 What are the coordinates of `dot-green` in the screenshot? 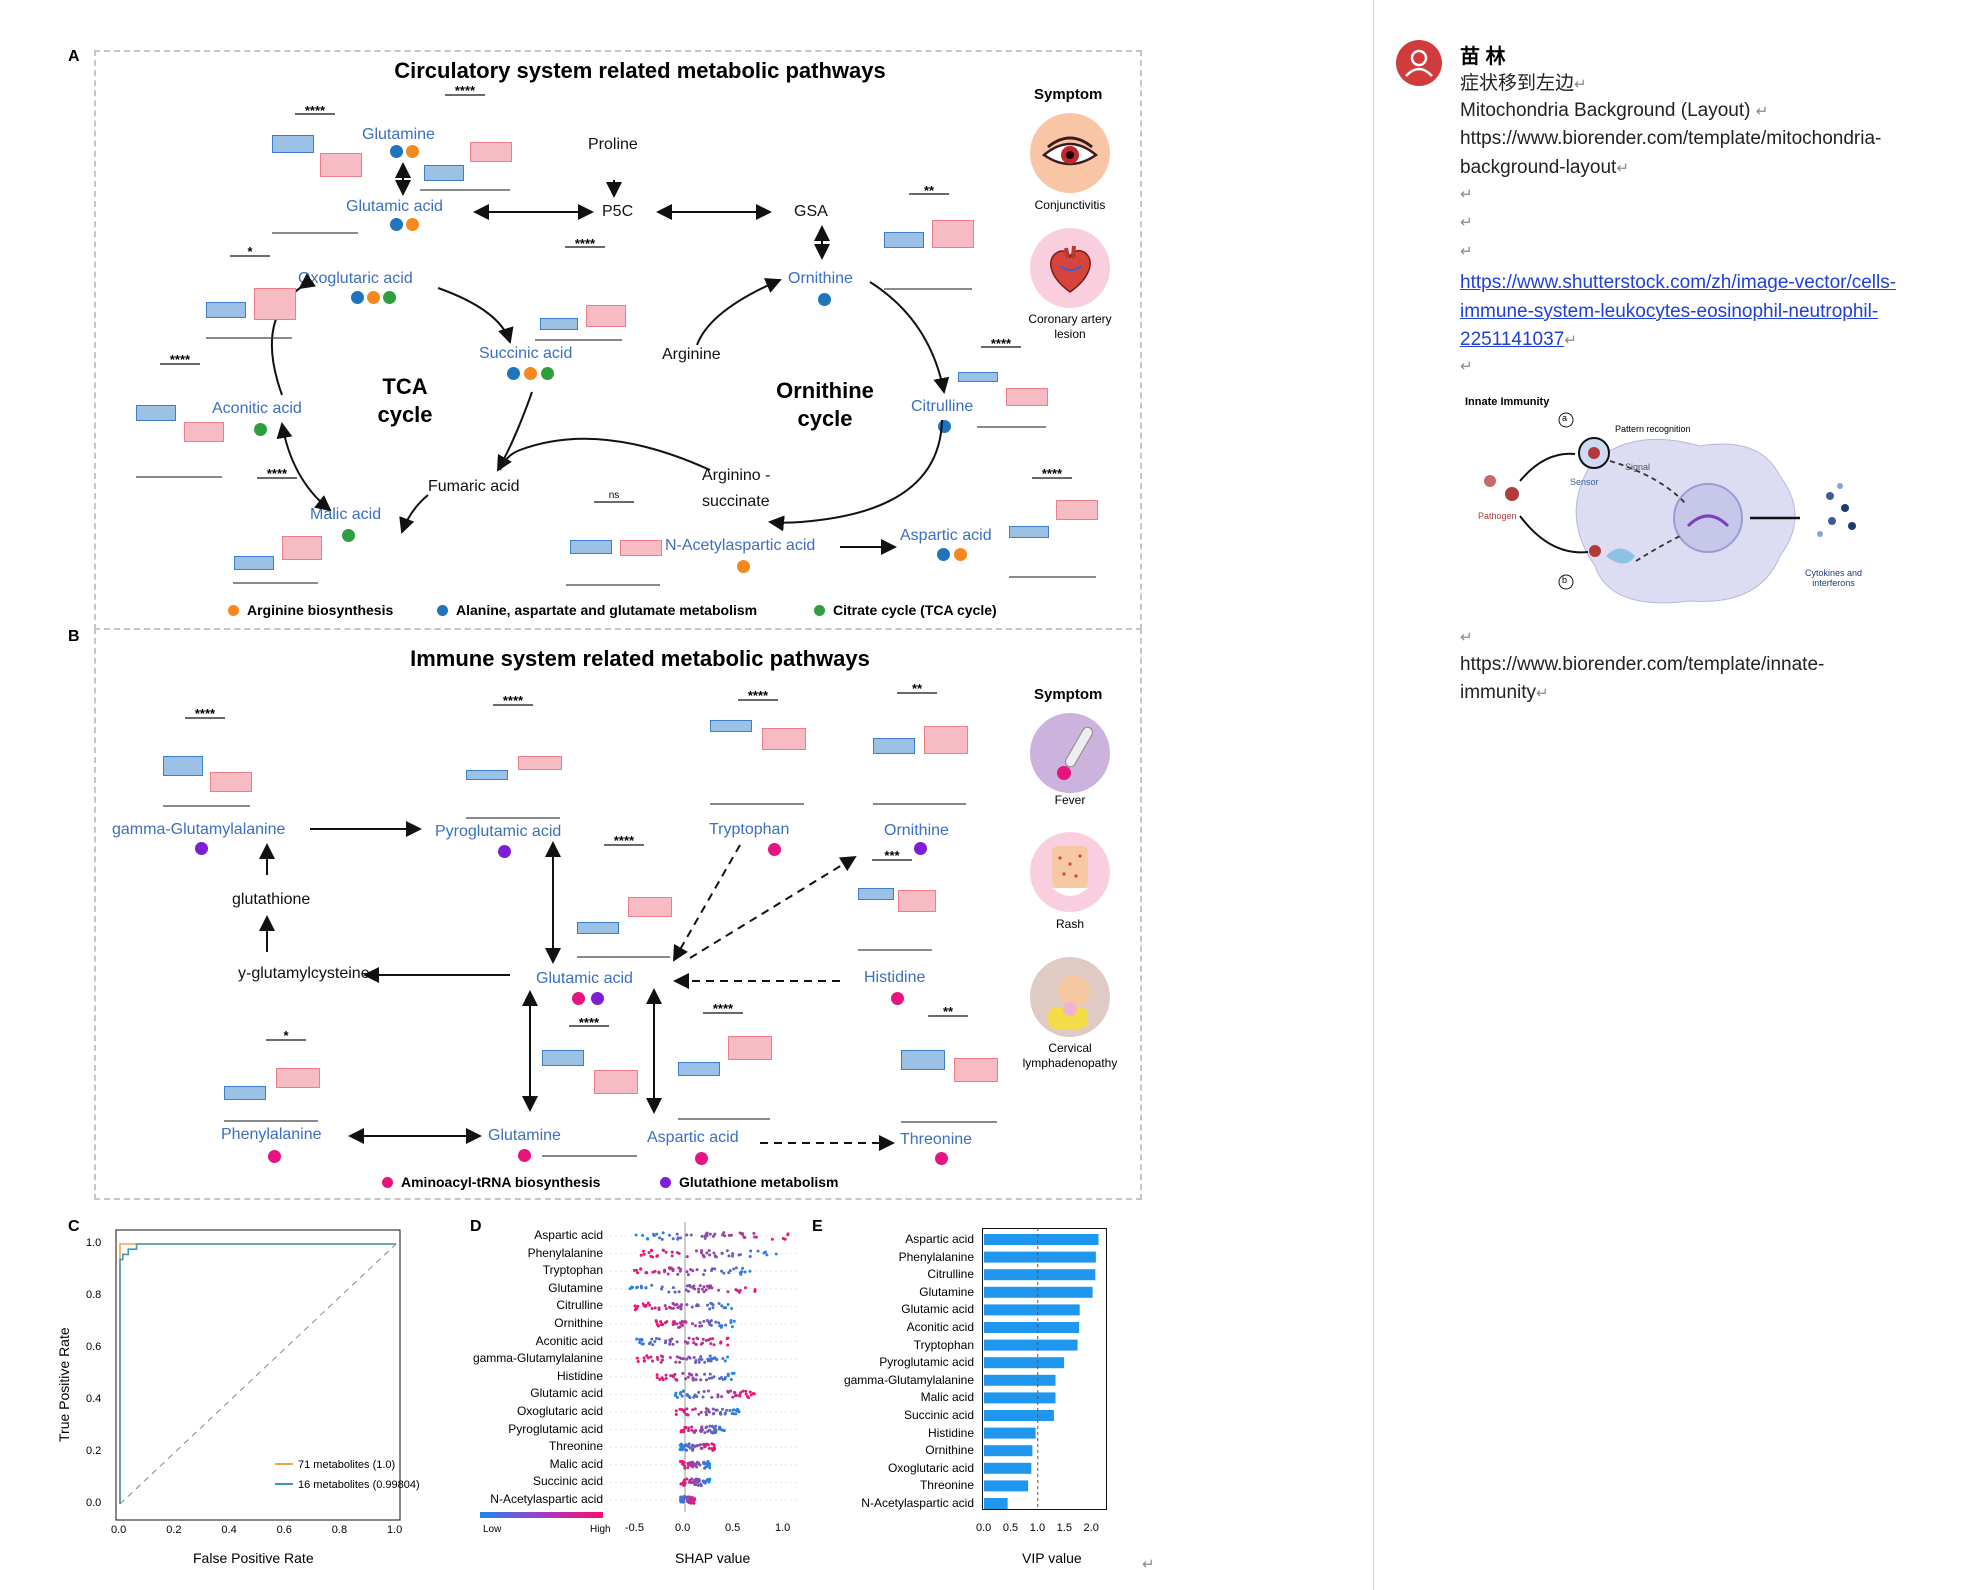 It's located at (547, 373).